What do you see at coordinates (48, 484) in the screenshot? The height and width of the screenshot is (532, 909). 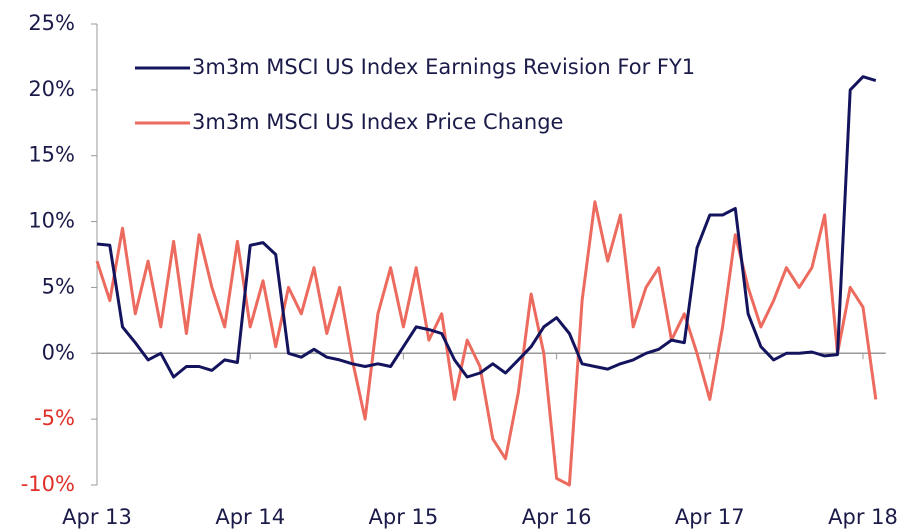 I see `y-tick-label: -10%` at bounding box center [48, 484].